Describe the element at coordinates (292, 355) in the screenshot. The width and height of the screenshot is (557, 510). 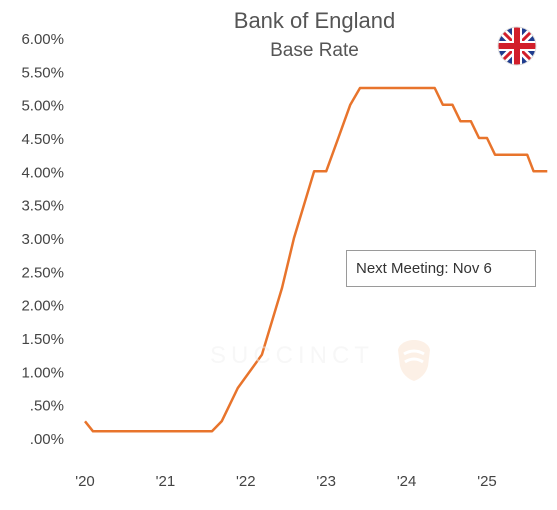
I see `watermark-text: SUCCINCT` at that location.